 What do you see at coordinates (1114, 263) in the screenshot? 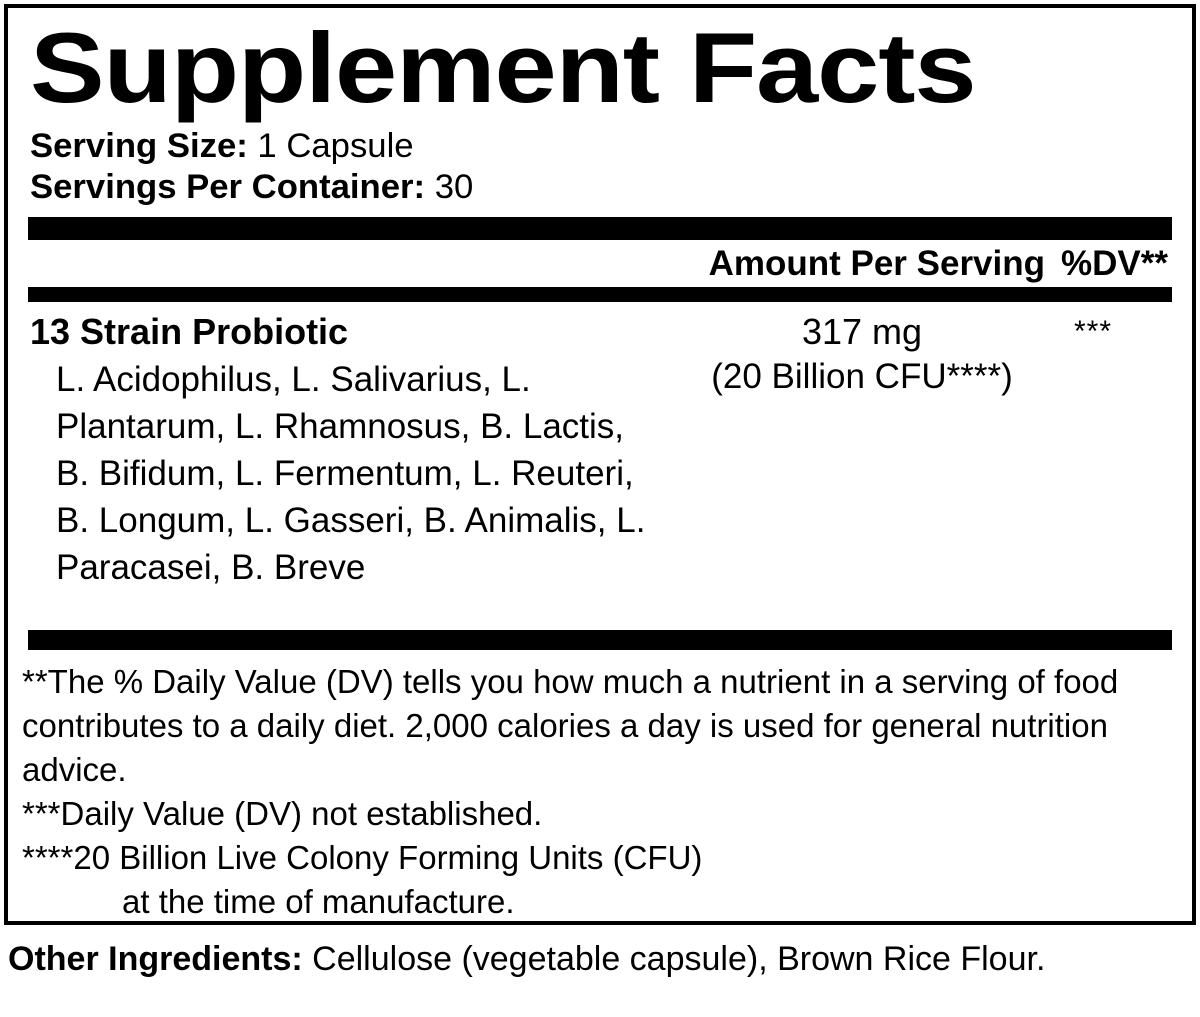
I see `daily-value-header: %DV**` at bounding box center [1114, 263].